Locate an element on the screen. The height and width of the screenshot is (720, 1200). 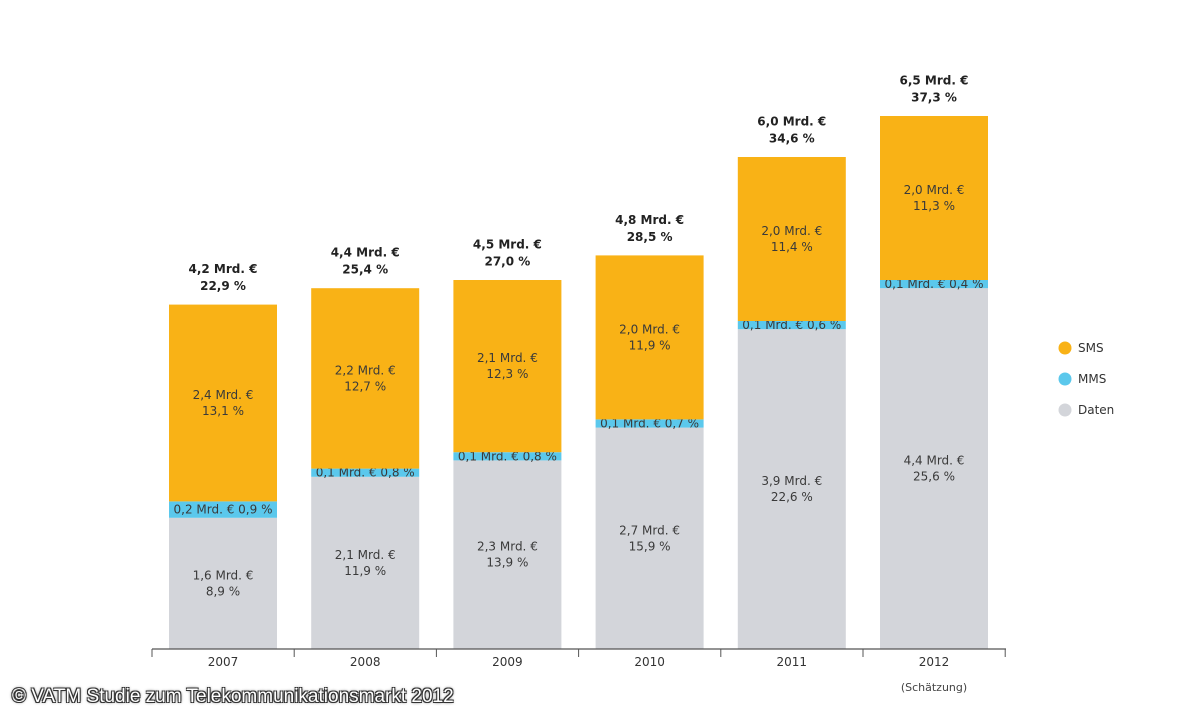
bar-mms-2010 is located at coordinates (649, 423).